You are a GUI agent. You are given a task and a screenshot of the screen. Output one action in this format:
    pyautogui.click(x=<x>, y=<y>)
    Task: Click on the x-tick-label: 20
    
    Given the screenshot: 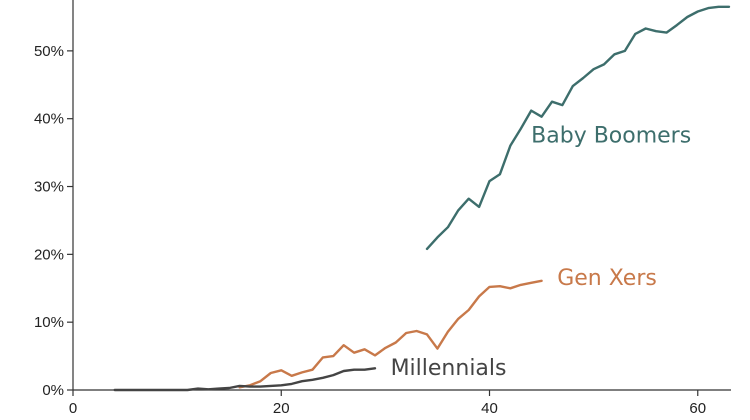 What is the action you would take?
    pyautogui.click(x=281, y=408)
    